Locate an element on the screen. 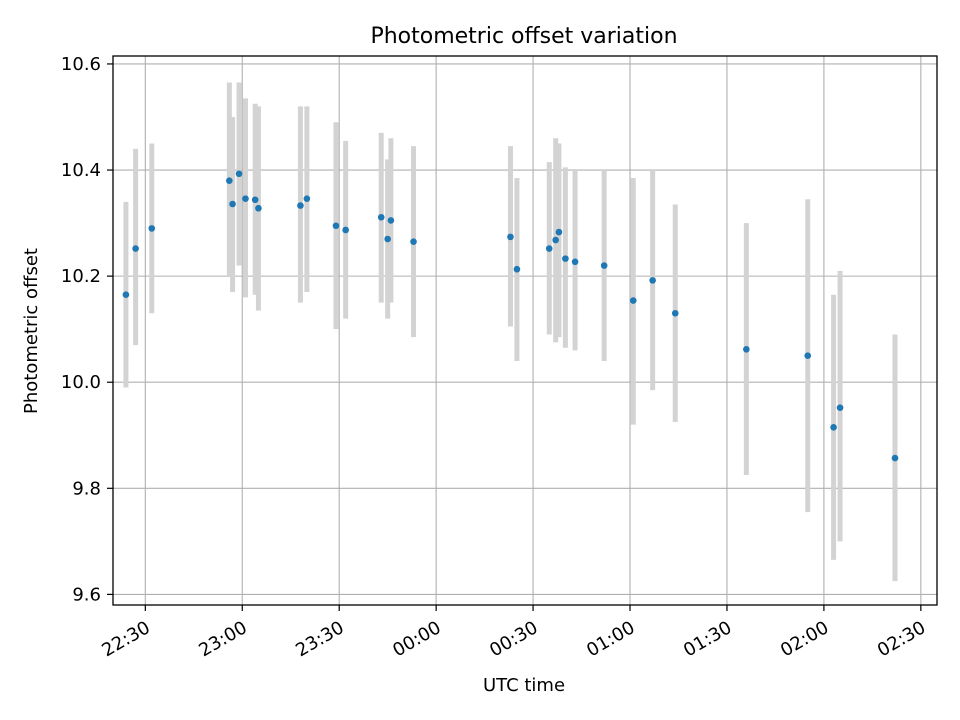 The width and height of the screenshot is (960, 720). y-tick-label: 10.6 is located at coordinates (81, 64).